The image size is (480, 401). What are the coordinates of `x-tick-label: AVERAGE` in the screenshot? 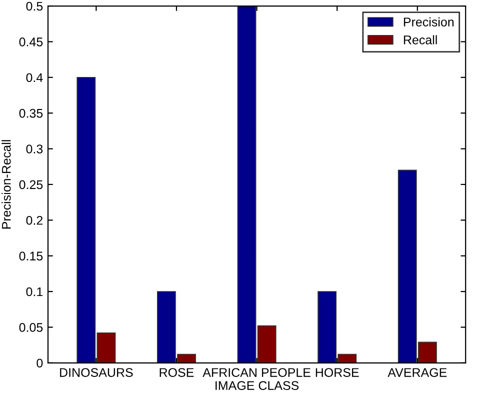 It's located at (417, 372).